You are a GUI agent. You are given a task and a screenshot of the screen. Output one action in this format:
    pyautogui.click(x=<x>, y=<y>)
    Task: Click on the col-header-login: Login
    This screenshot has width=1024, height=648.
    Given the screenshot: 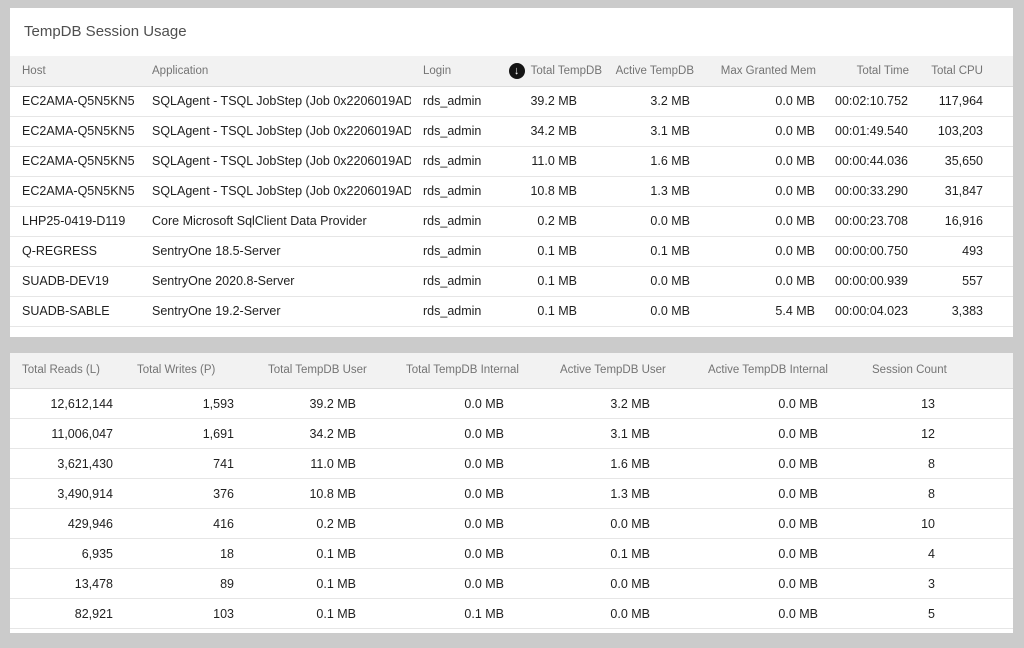 What is the action you would take?
    pyautogui.click(x=451, y=71)
    